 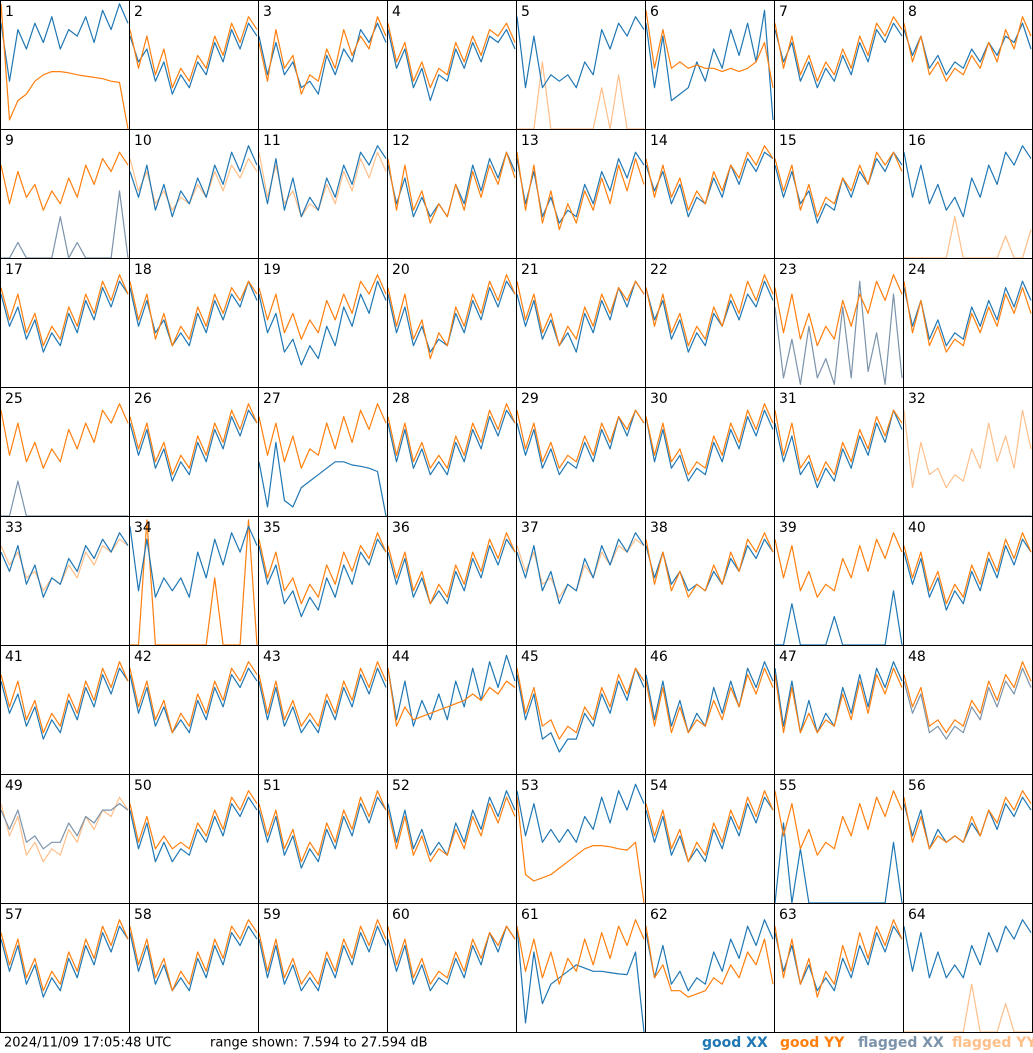 What do you see at coordinates (143, 915) in the screenshot?
I see `panel-number: 58` at bounding box center [143, 915].